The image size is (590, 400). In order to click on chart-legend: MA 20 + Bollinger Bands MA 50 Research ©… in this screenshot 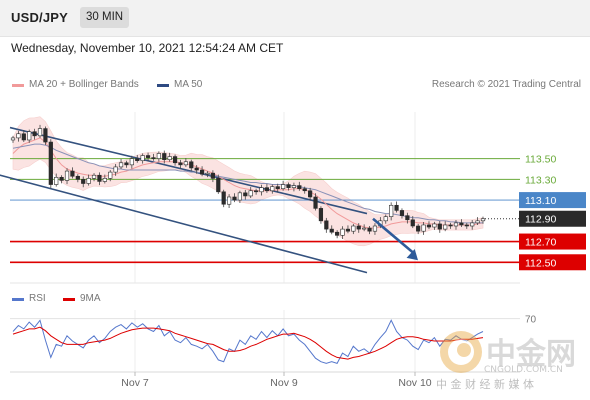, I will do `click(295, 86)`.